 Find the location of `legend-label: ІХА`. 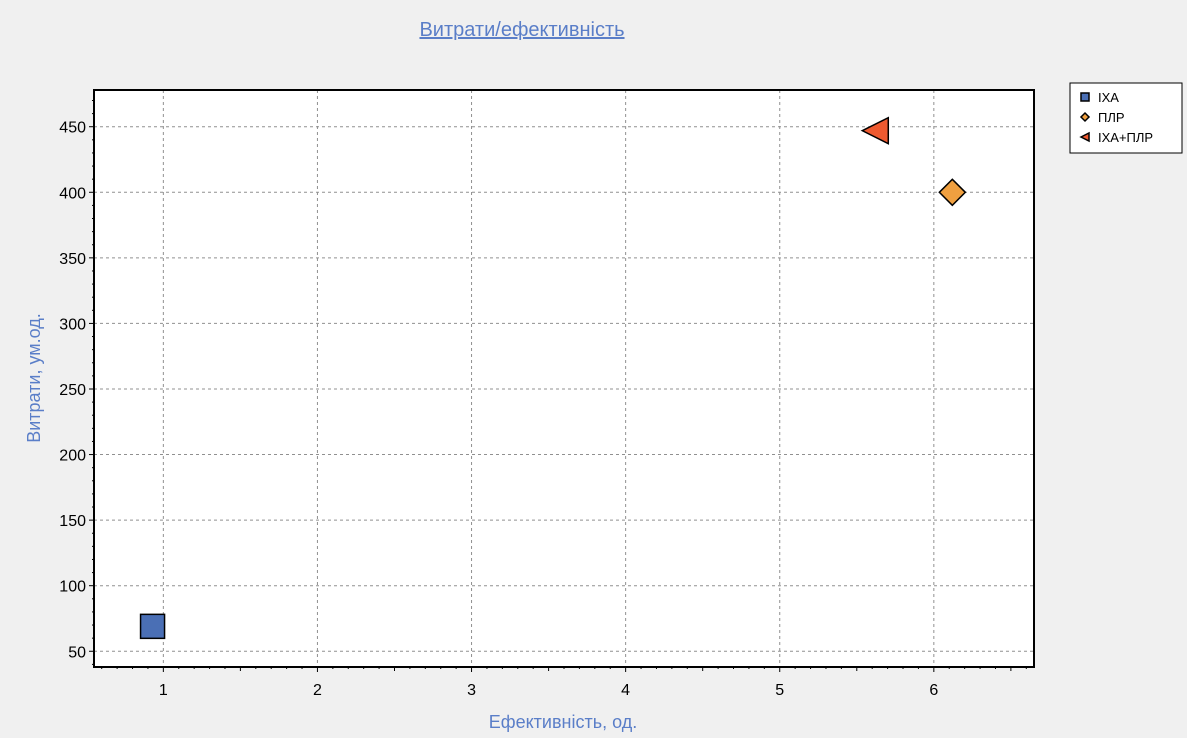

legend-label: ІХА is located at coordinates (1108, 97).